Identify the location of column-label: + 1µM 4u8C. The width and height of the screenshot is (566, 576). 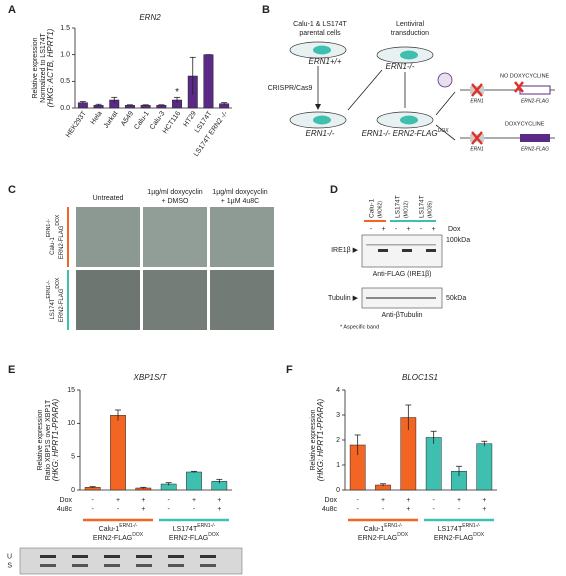
(240, 201).